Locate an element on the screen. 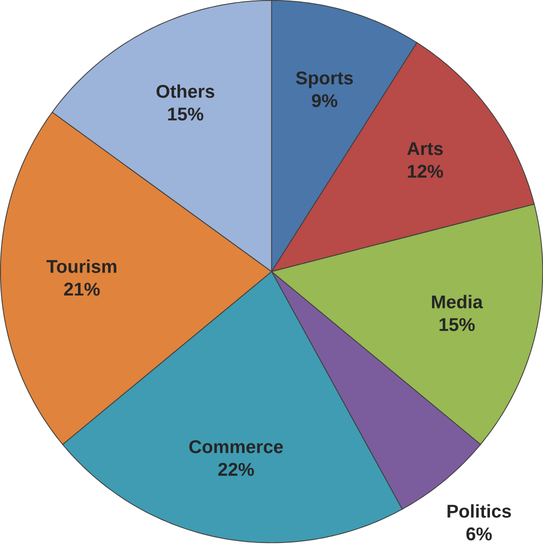 The height and width of the screenshot is (544, 543). slice-label: Sports is located at coordinates (324, 79).